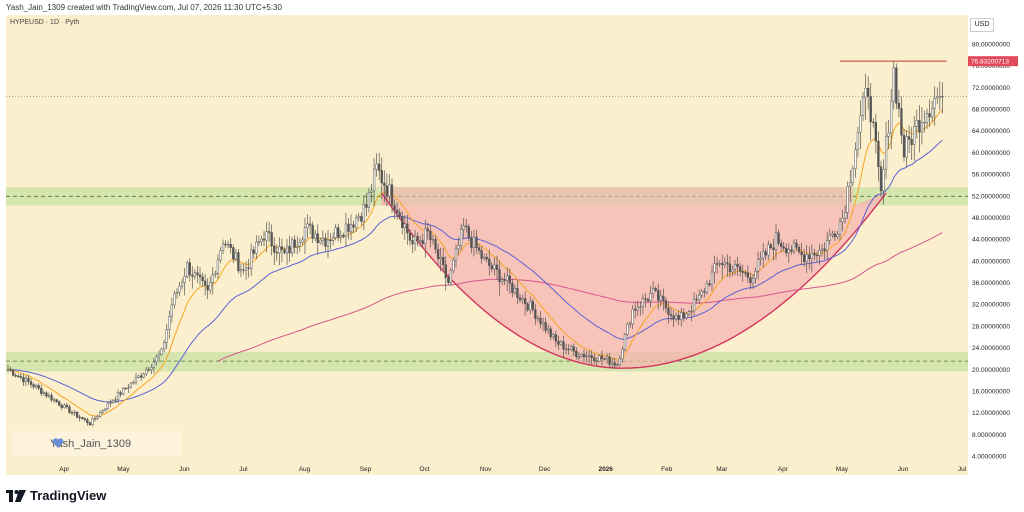  I want to click on price-axis, so click(996, 245).